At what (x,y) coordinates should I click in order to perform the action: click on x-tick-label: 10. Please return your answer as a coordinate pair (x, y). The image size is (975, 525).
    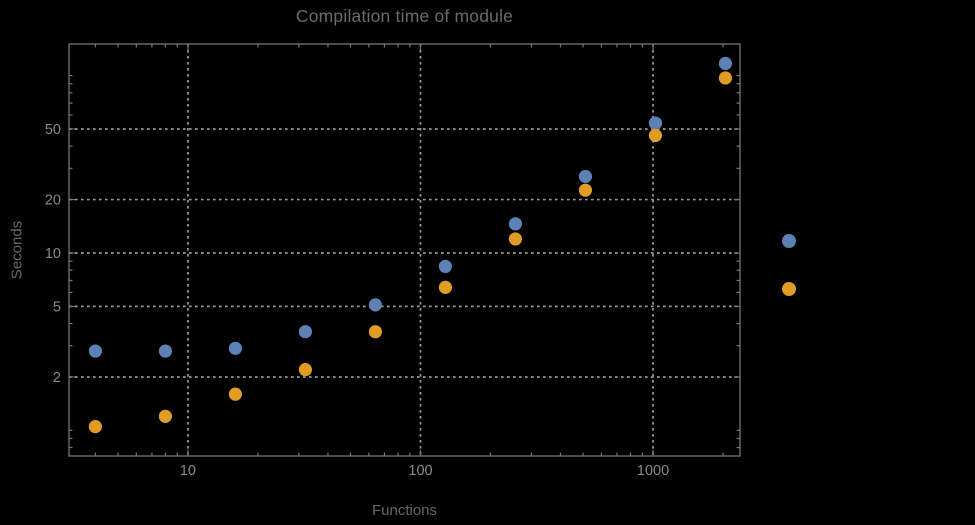
    Looking at the image, I should click on (188, 471).